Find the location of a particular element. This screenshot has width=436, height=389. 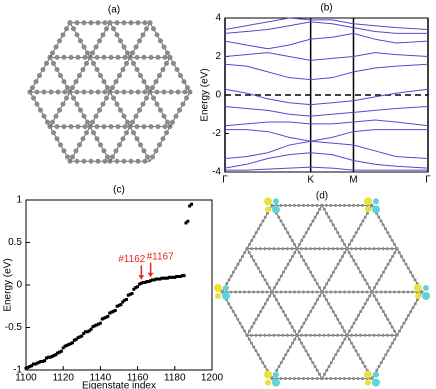

x-tick-label: M is located at coordinates (353, 180).